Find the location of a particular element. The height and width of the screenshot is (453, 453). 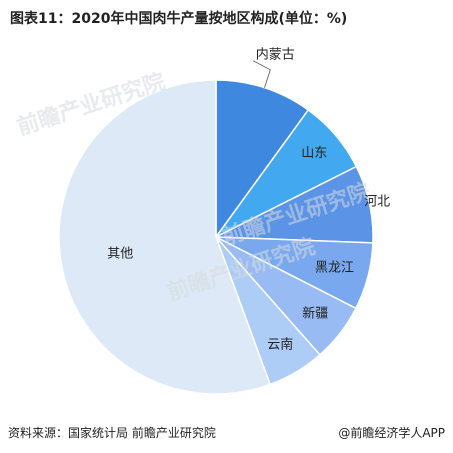

leader-line is located at coordinates (262, 74).